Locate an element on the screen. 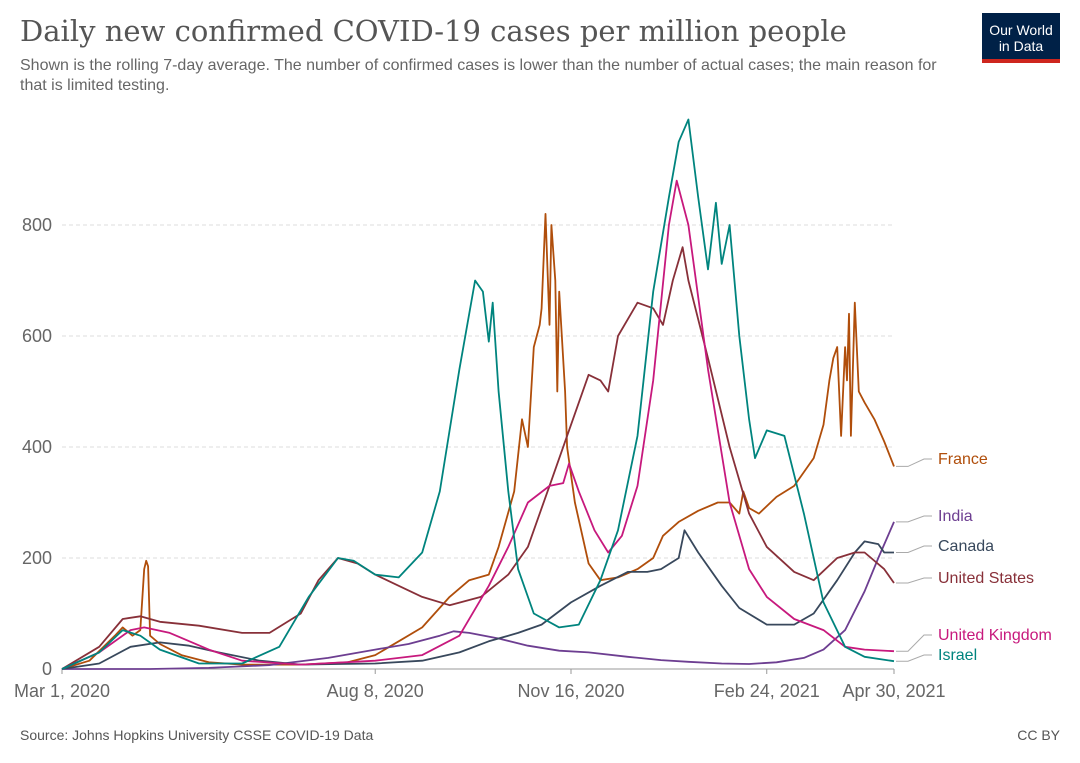 Image resolution: width=1080 pixels, height=763 pixels. label-connector-israel is located at coordinates (914, 658).